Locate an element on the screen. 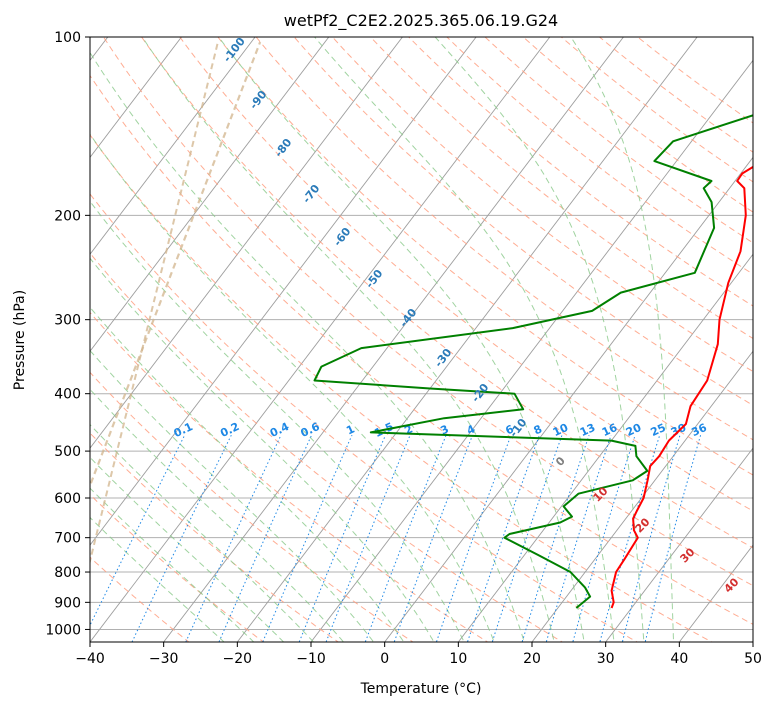  x-axis-label: Temperature (°C) is located at coordinates (421, 689).